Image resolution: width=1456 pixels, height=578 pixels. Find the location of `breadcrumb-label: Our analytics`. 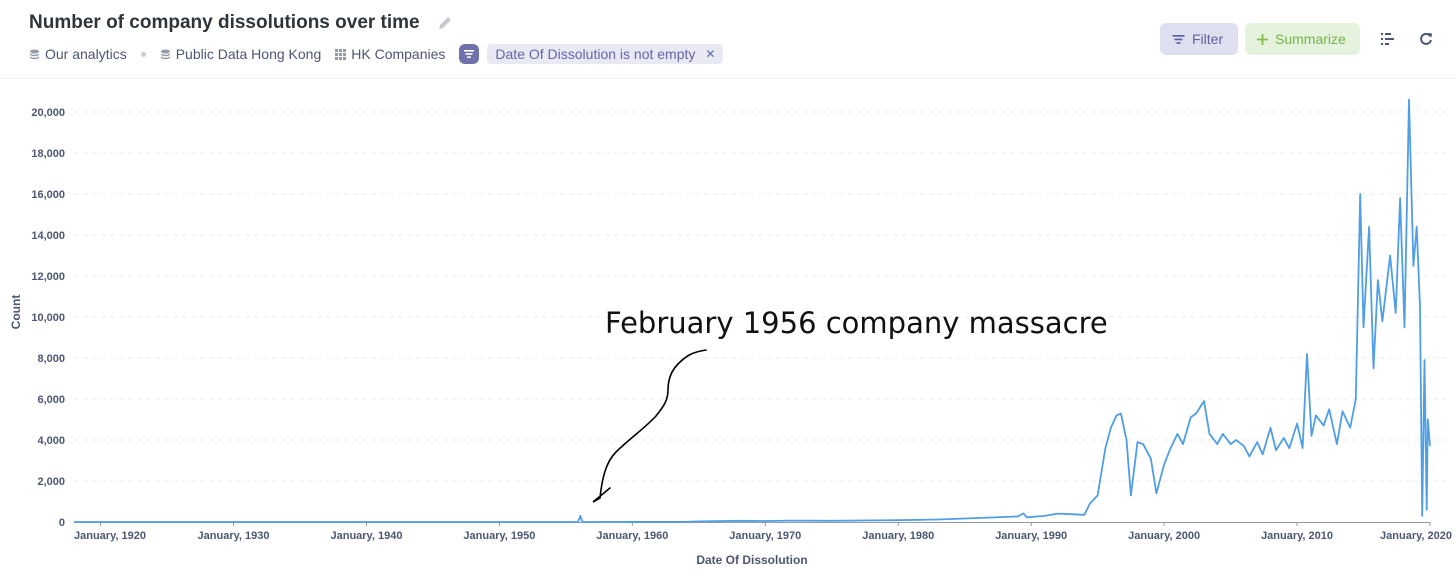

breadcrumb-label: Our analytics is located at coordinates (86, 54).